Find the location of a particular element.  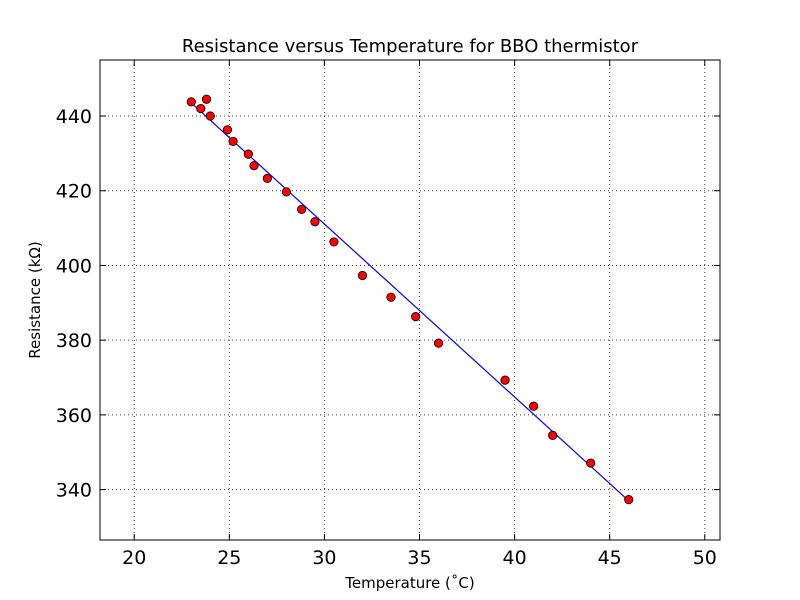

x-tick-label: 30 is located at coordinates (324, 558).